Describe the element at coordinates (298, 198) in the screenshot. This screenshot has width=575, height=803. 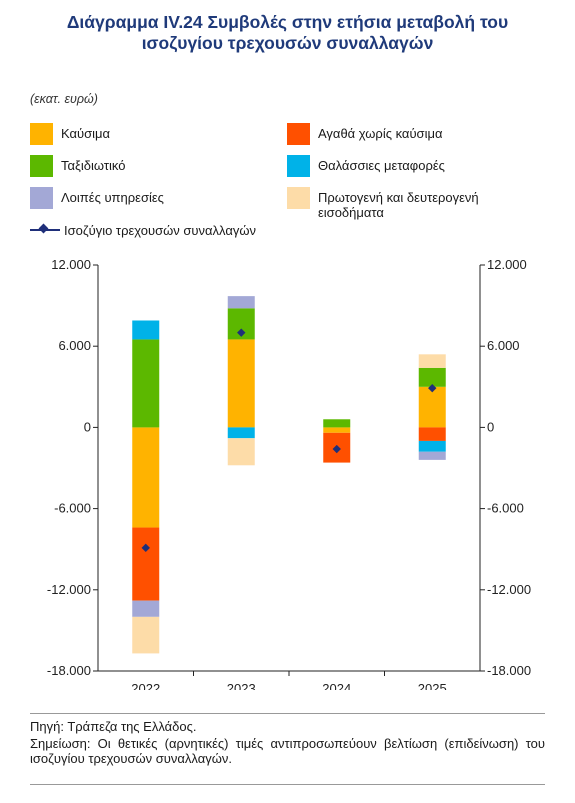
I see `legend-swatch-income` at that location.